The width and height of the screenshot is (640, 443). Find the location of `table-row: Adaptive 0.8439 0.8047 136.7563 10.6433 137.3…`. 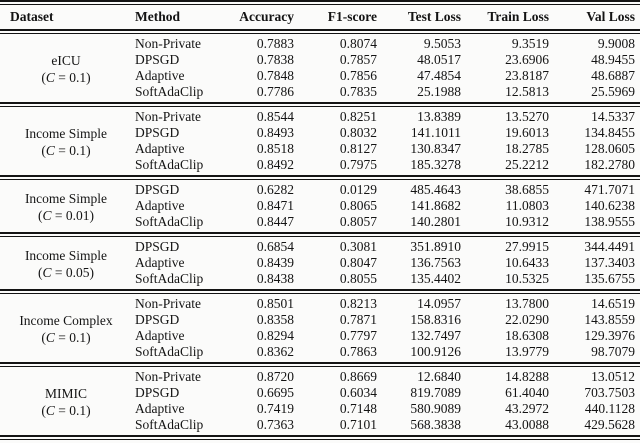

table-row: Adaptive 0.8439 0.8047 136.7563 10.6433 137.3… is located at coordinates (320, 263).